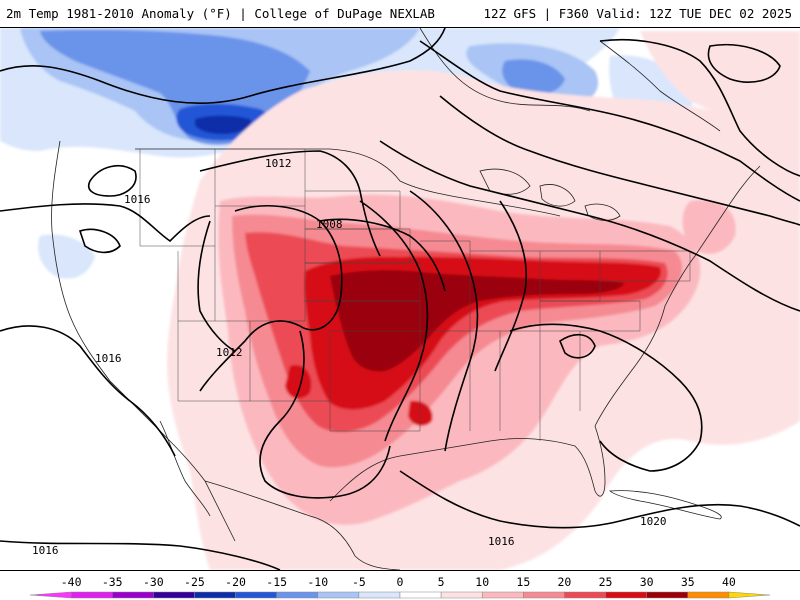  I want to click on colorbar-tick-label: 20, so click(565, 582).